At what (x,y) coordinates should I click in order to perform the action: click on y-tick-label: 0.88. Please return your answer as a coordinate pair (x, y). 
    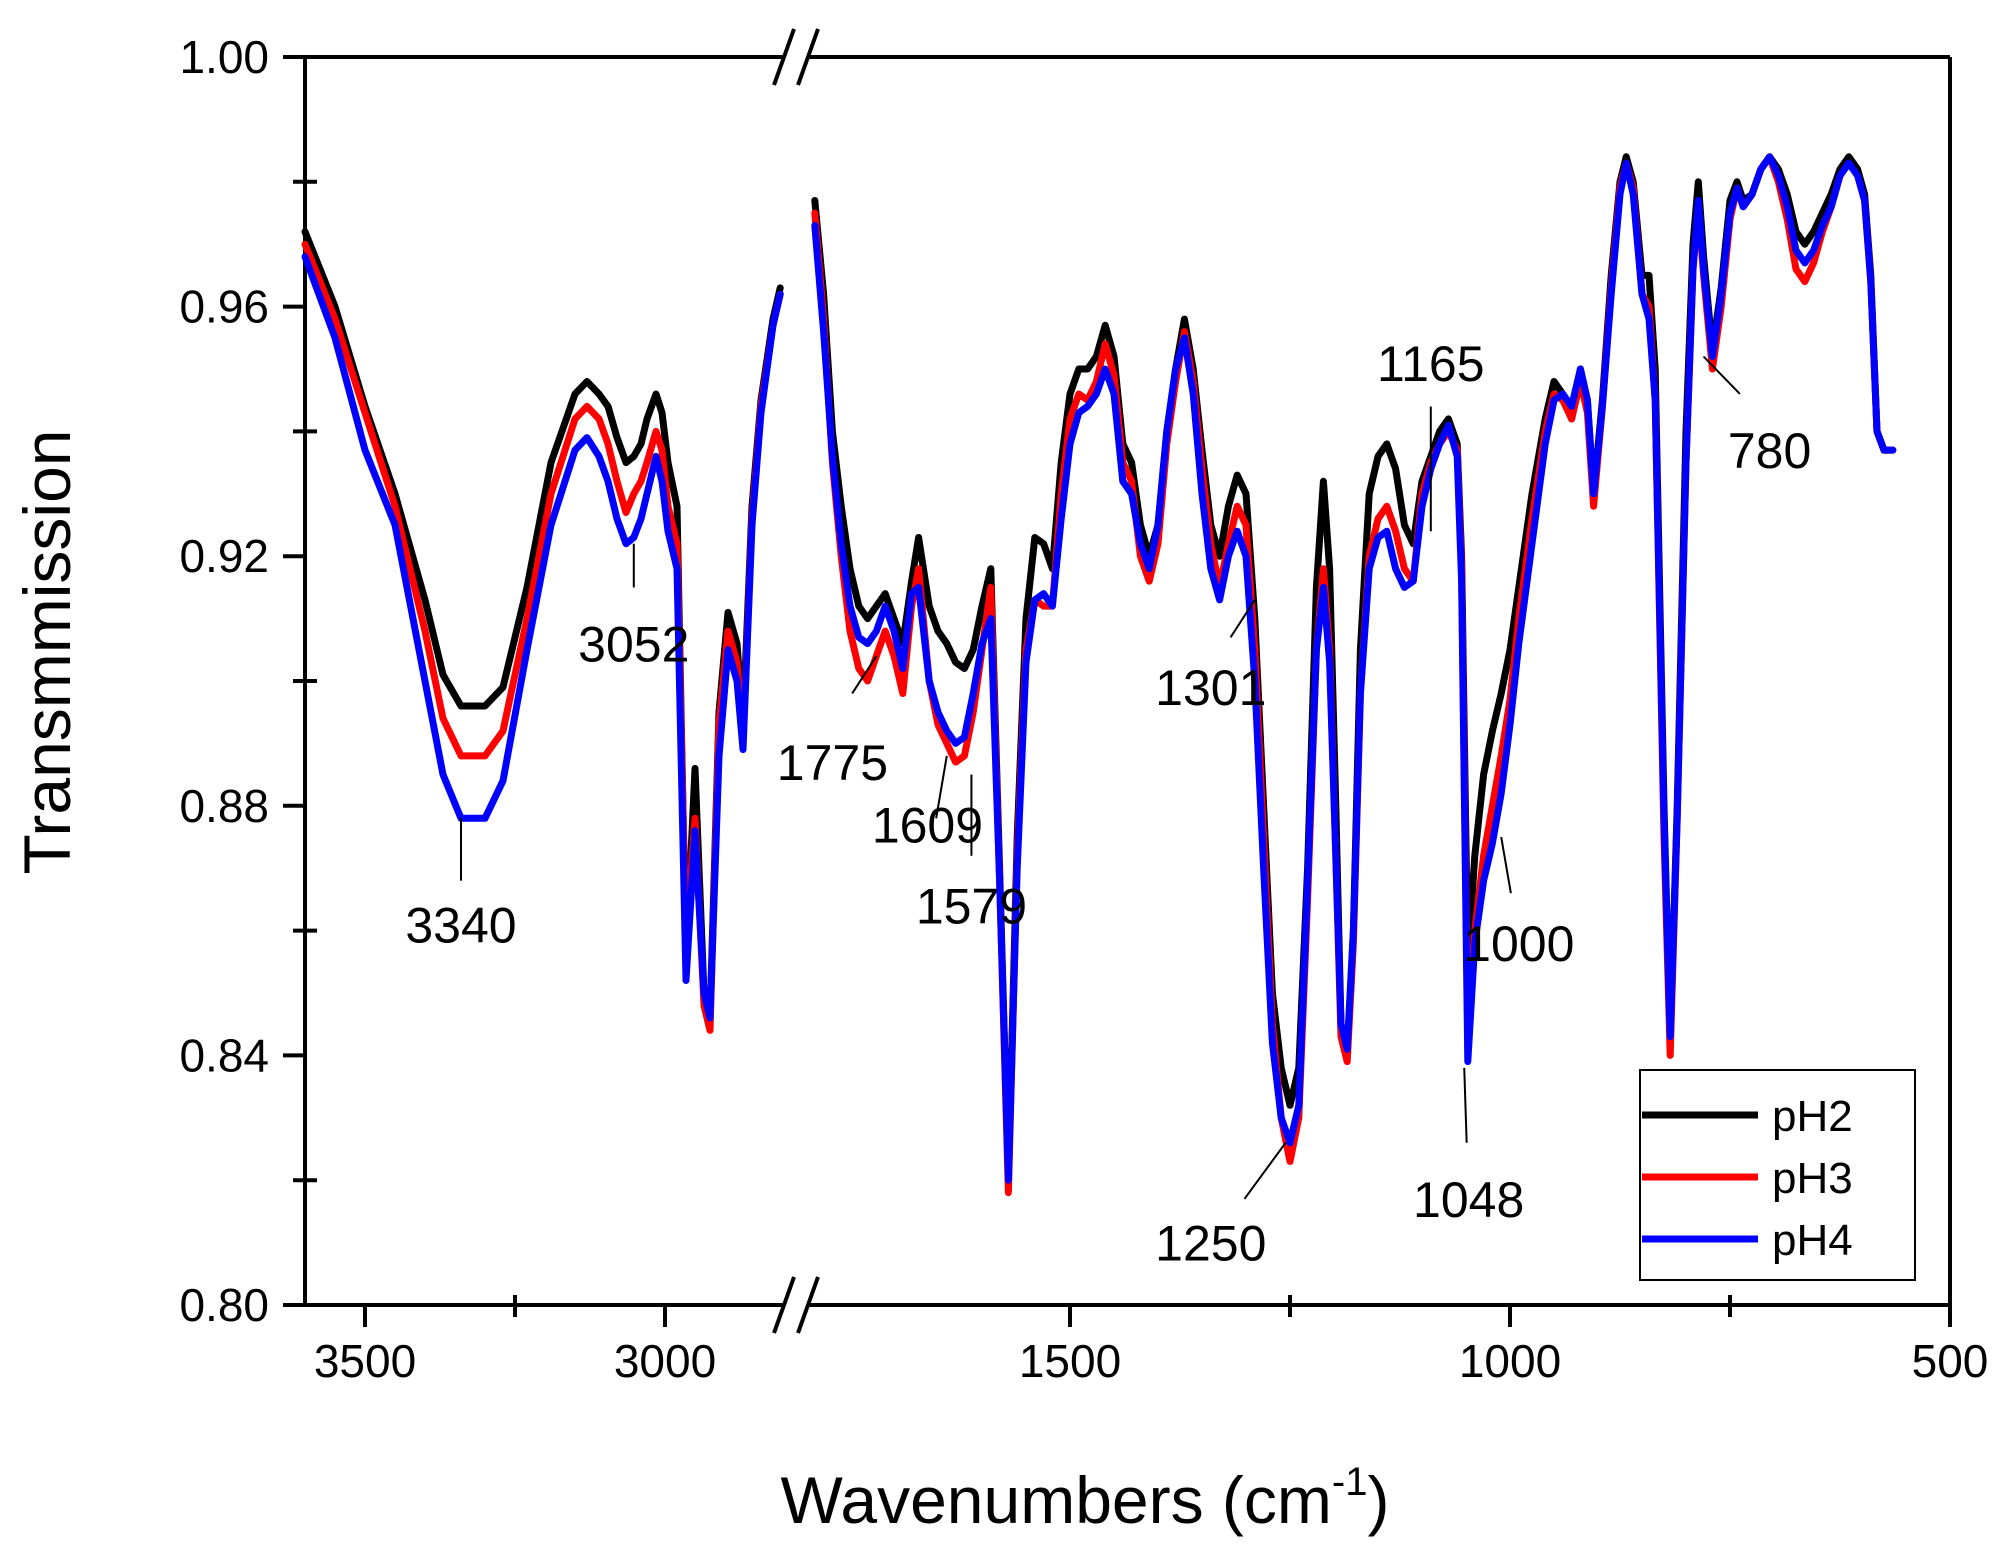
    Looking at the image, I should click on (224, 806).